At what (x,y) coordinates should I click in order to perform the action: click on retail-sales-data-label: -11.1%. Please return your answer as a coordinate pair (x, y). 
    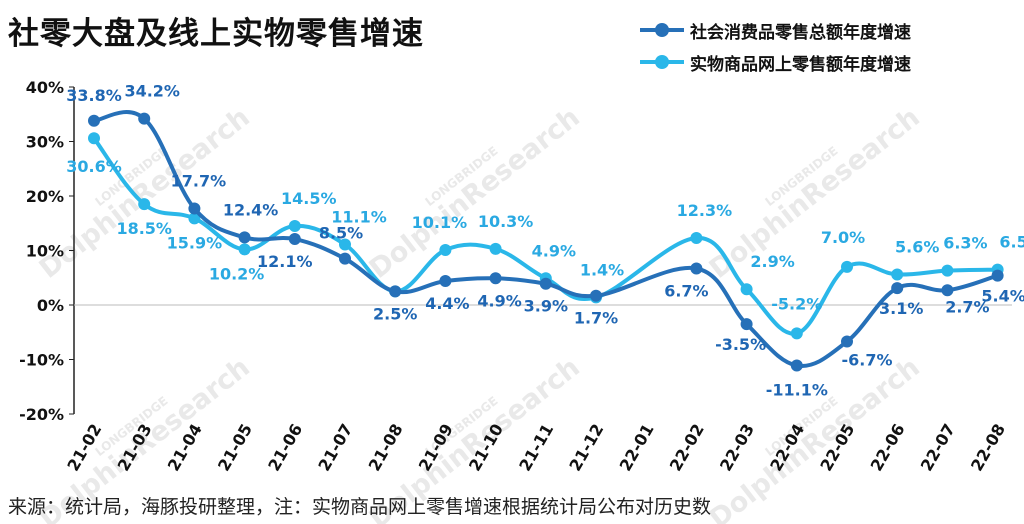
    Looking at the image, I should click on (797, 389).